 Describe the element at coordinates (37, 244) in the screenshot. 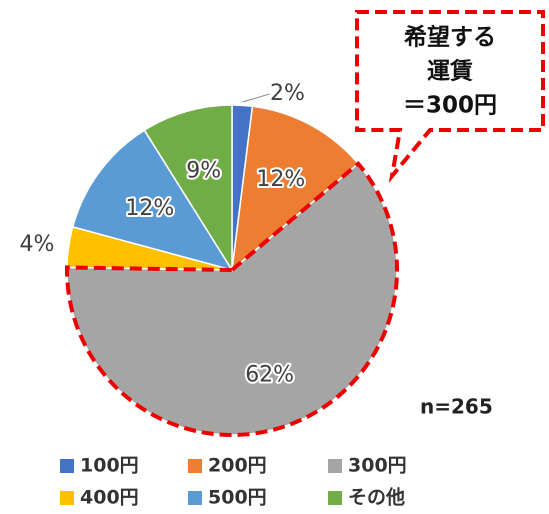

I see `data-label: 4%` at that location.